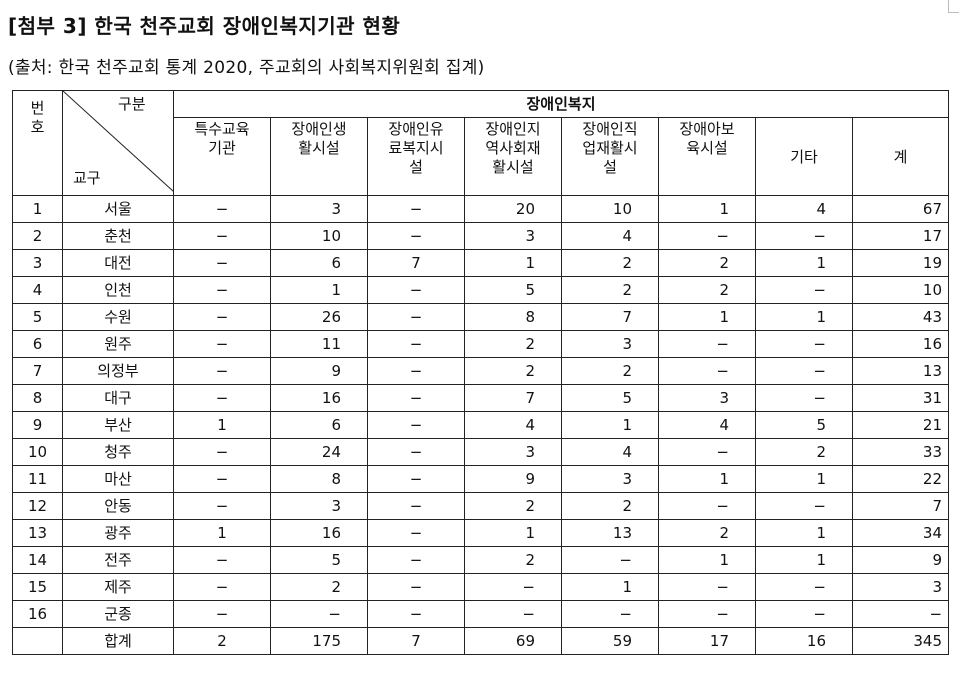 The image size is (960, 675). What do you see at coordinates (901, 236) in the screenshot?
I see `cell-value: 17` at bounding box center [901, 236].